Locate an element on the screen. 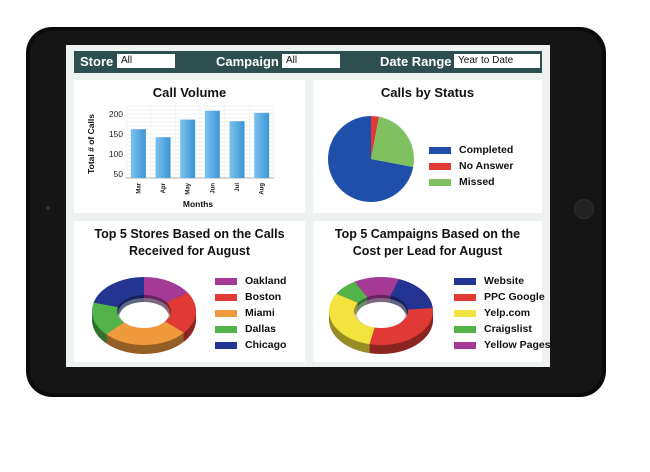 This screenshot has width=650, height=472. slice-completed is located at coordinates (371, 159).